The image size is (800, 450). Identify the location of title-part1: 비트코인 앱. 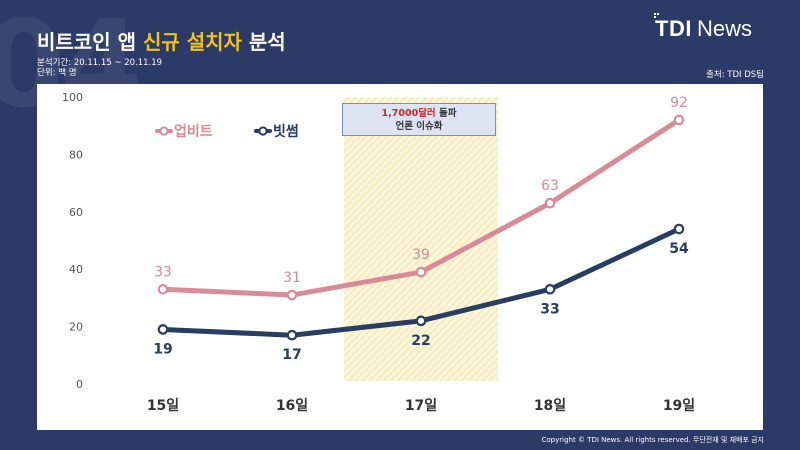
(90, 42).